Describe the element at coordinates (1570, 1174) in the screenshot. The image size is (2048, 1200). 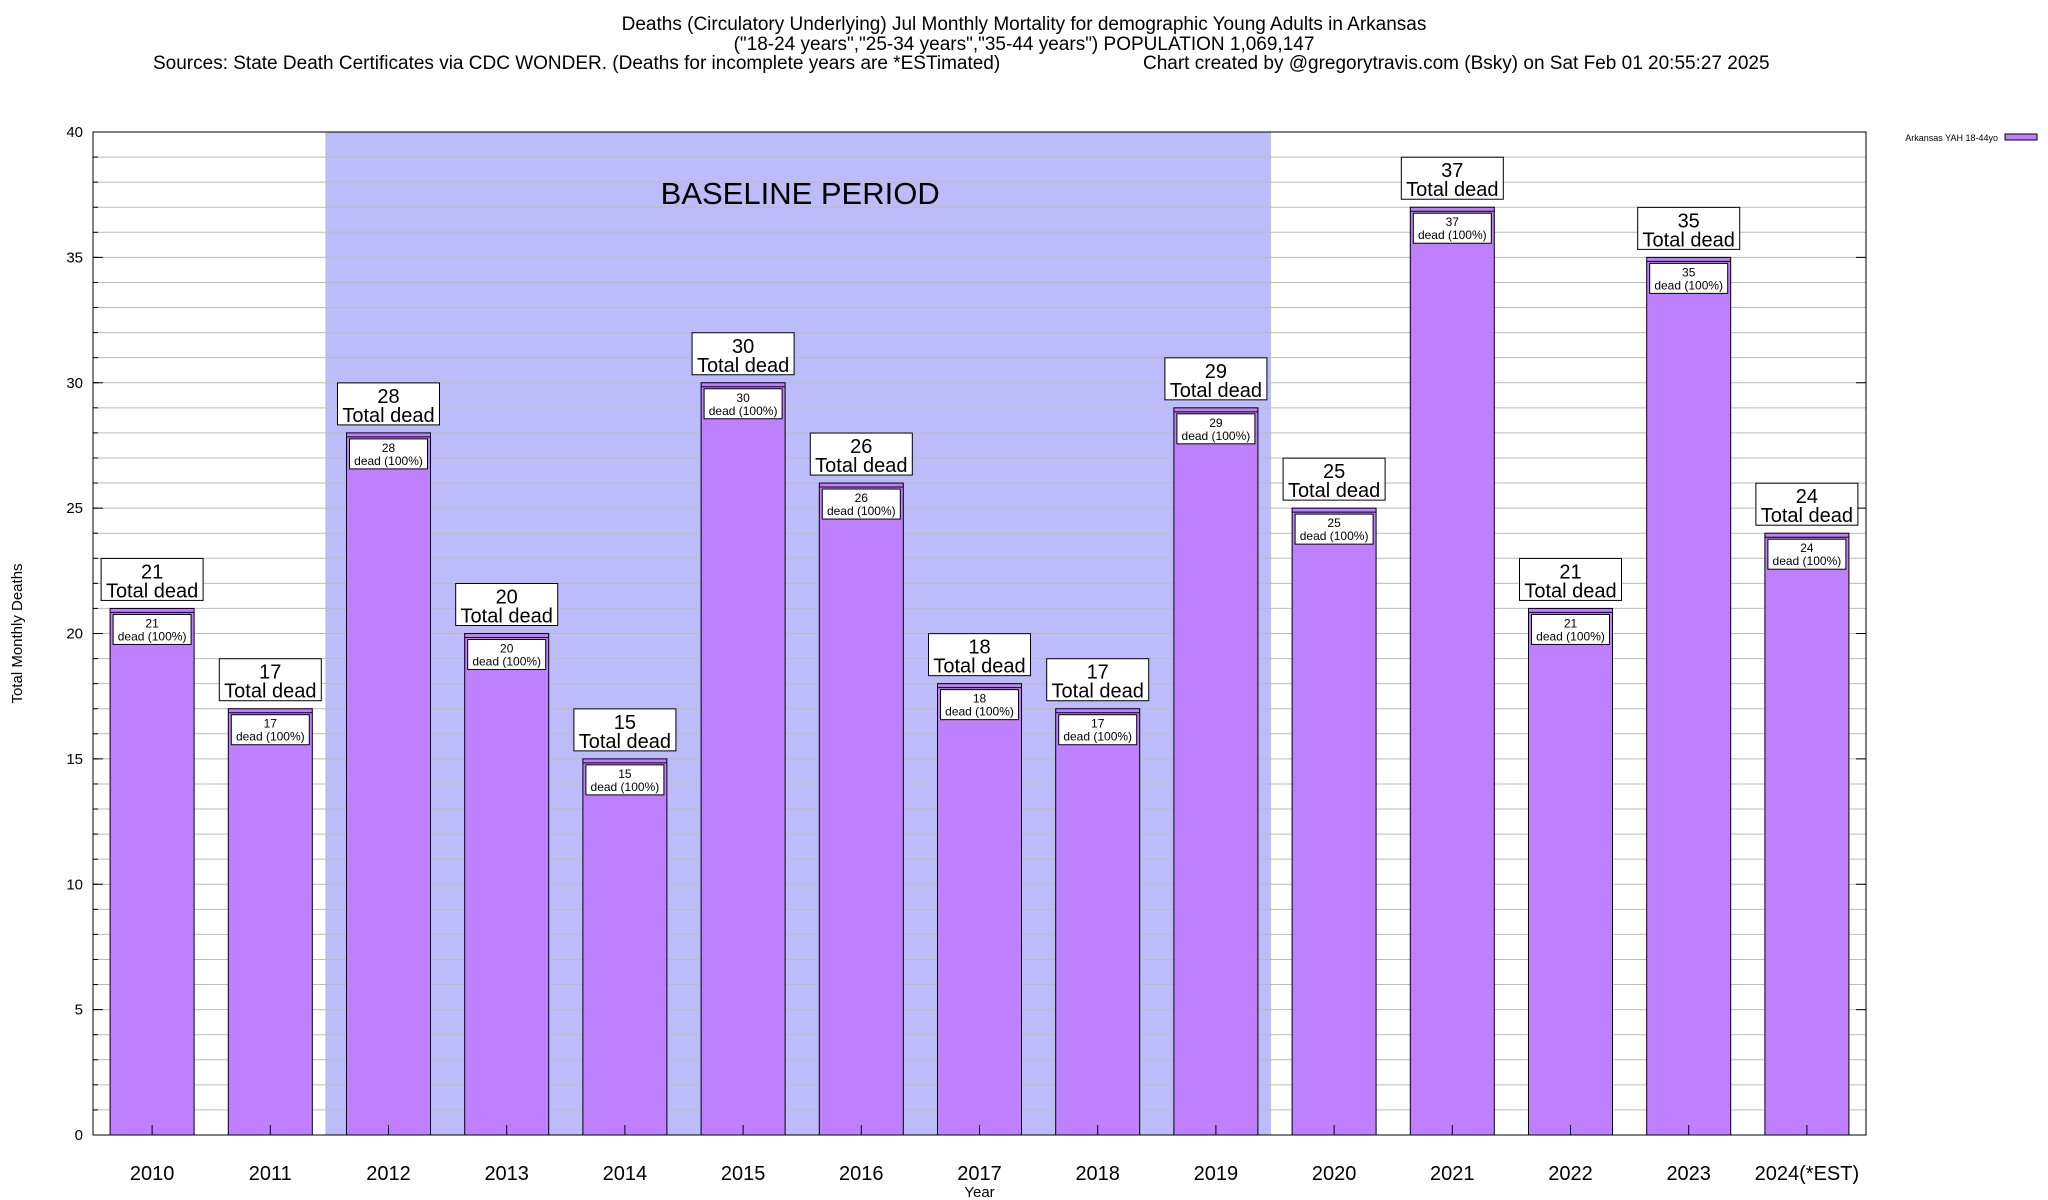
I see `x-tick-label: 2022` at that location.